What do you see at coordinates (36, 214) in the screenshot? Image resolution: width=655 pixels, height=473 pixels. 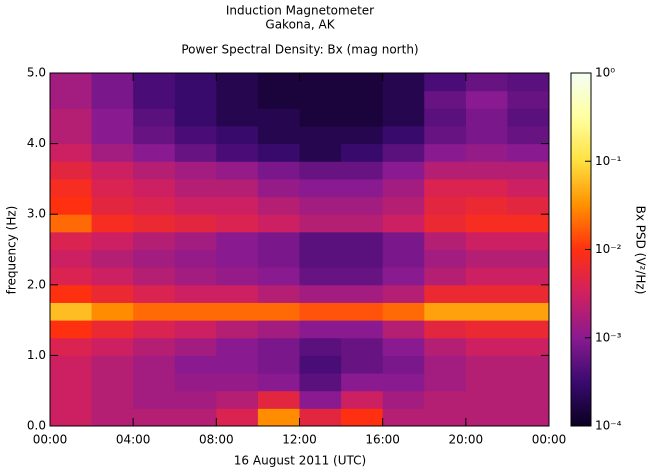 I see `y-tick-label: 3.0` at bounding box center [36, 214].